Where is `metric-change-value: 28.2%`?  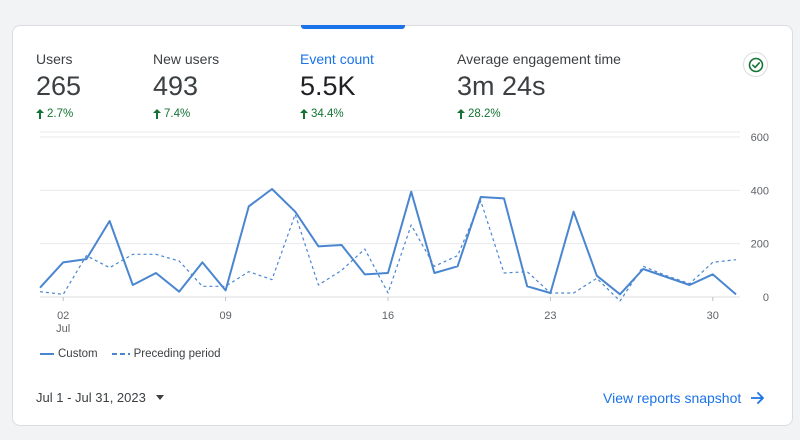 metric-change-value: 28.2% is located at coordinates (484, 114).